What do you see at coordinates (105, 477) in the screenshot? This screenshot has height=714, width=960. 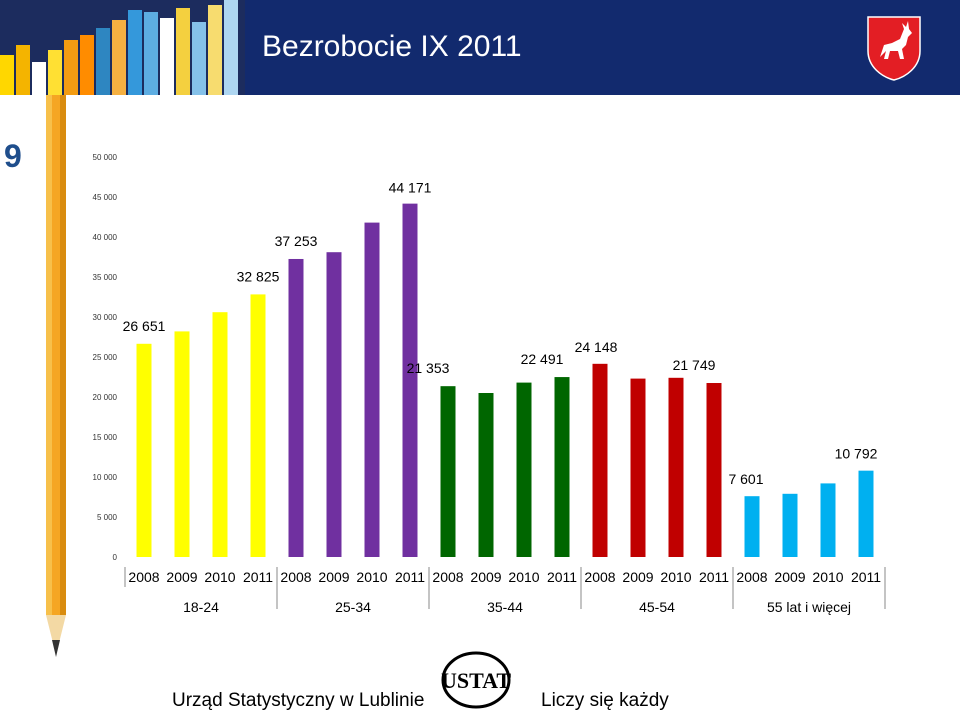 I see `y-tick-label: 10 000` at bounding box center [105, 477].